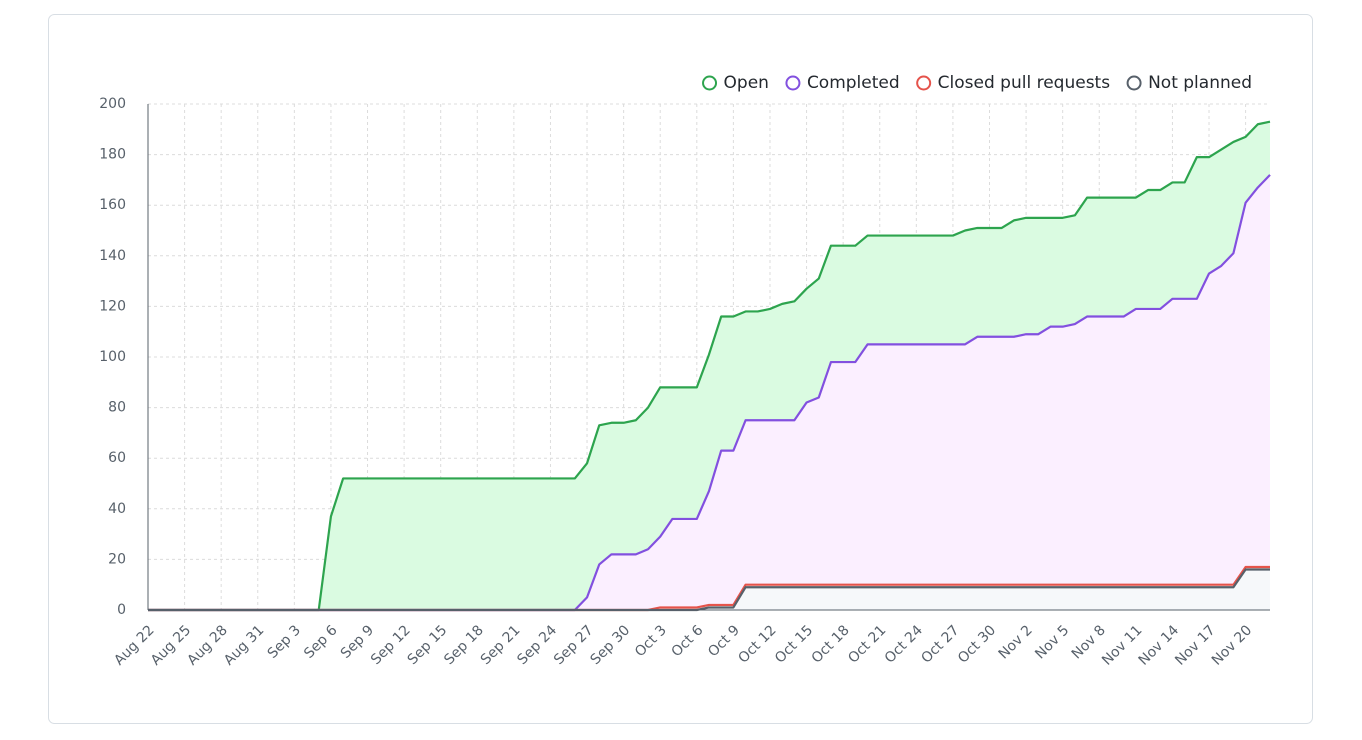 This screenshot has width=1362, height=740. What do you see at coordinates (112, 357) in the screenshot?
I see `y-tick-label: 100` at bounding box center [112, 357].